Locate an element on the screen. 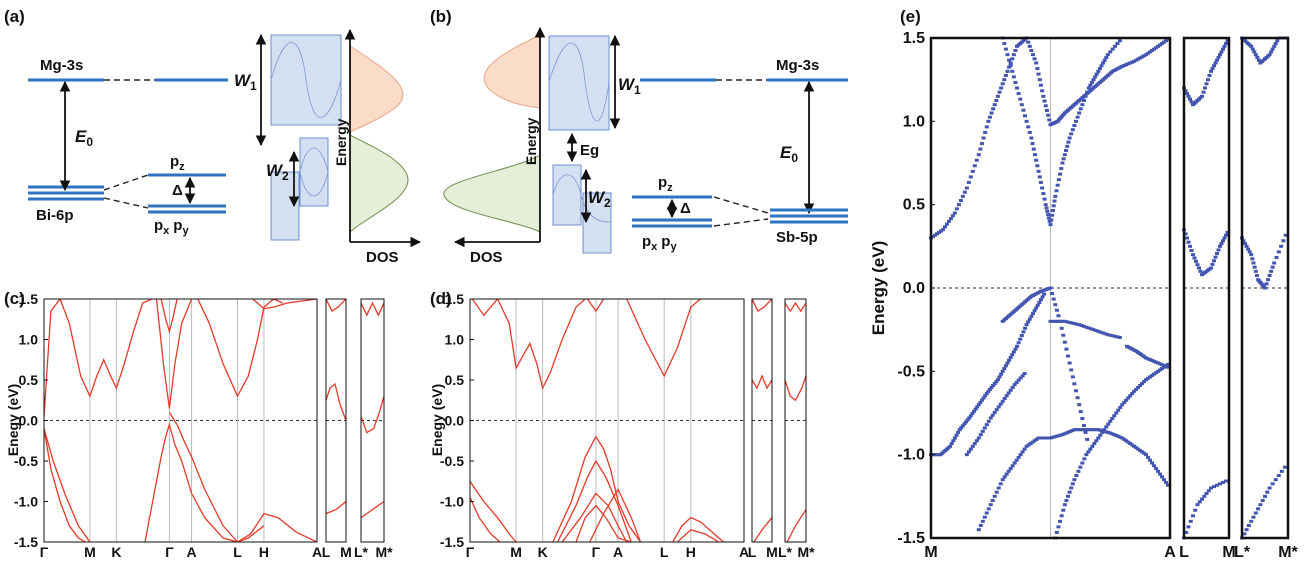 This screenshot has width=1304, height=564. side-k-label-d-0: L is located at coordinates (752, 552).